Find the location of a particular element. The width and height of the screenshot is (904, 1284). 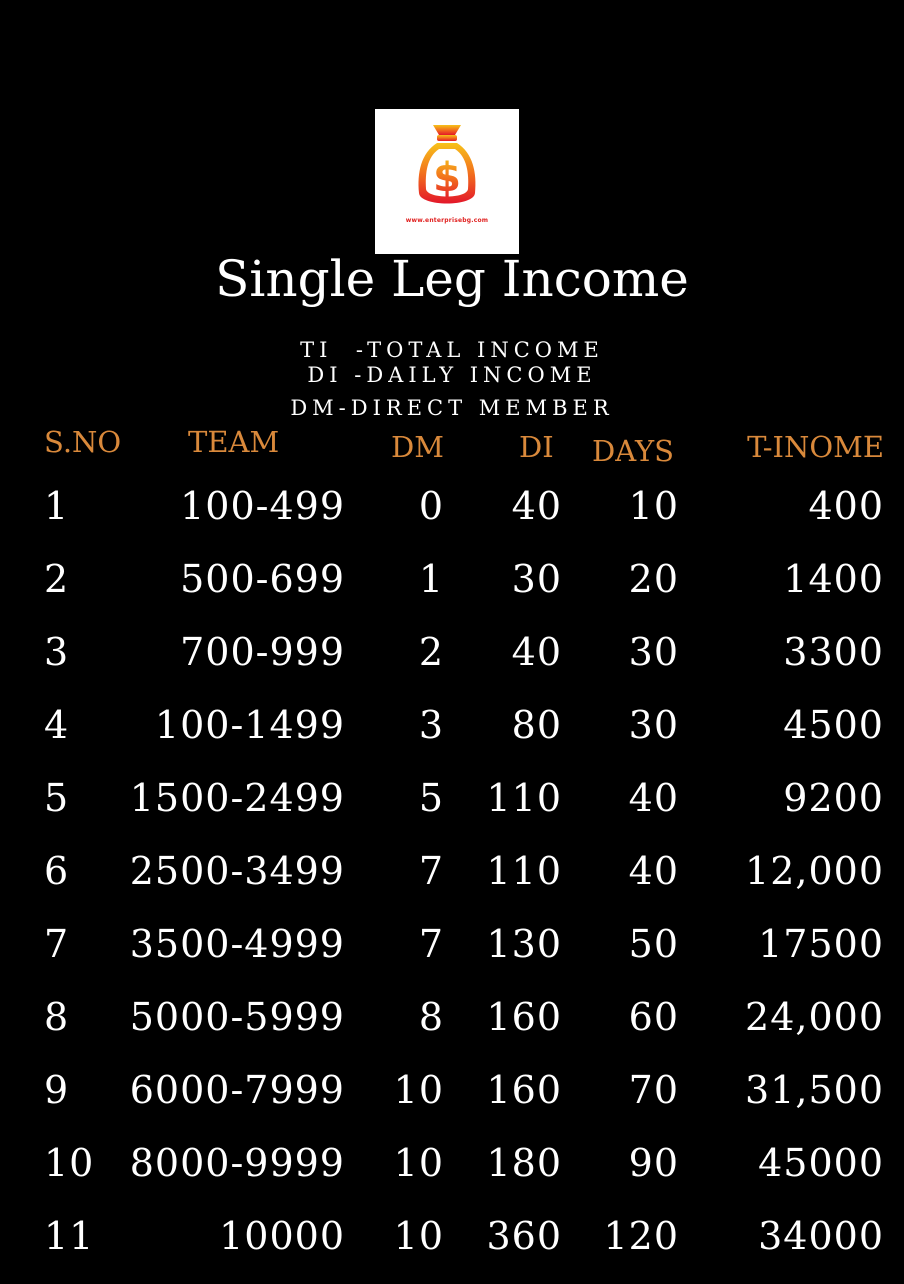

row-sno: 7 is located at coordinates (57, 944).